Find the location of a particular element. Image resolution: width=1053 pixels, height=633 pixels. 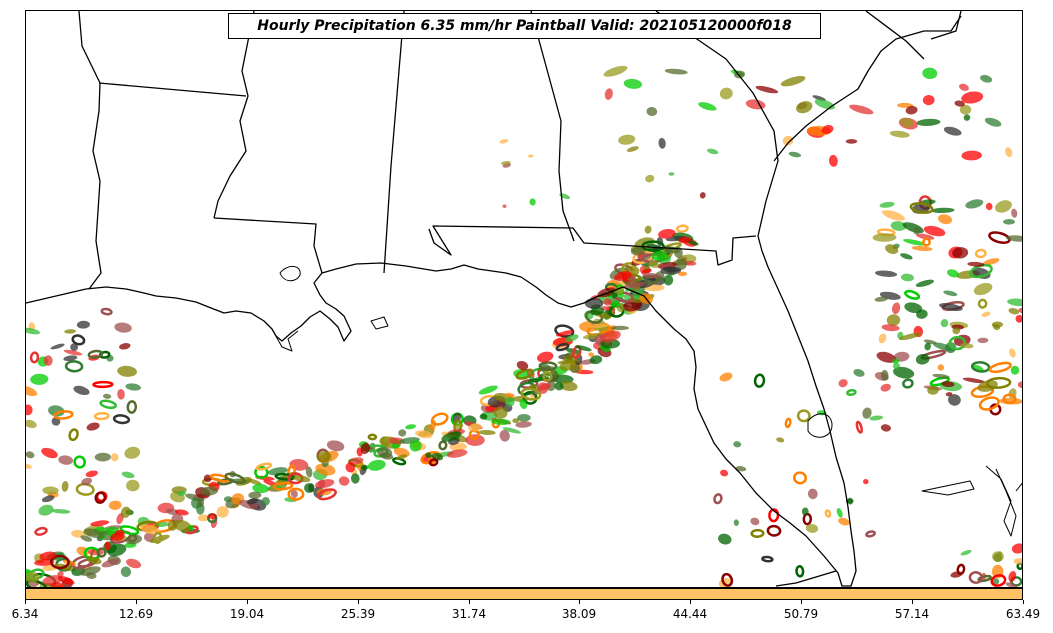

nc-tn-border is located at coordinates (946, 25).